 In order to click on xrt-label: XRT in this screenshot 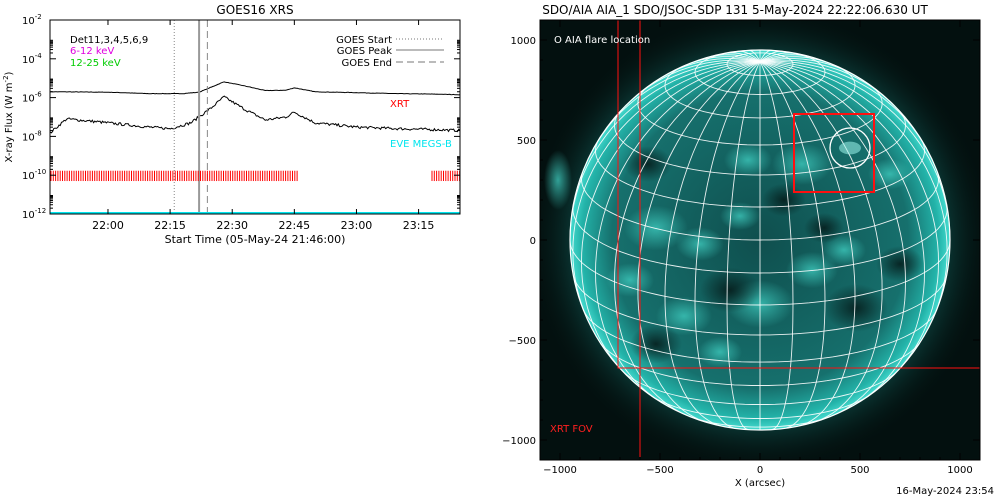, I will do `click(400, 104)`.